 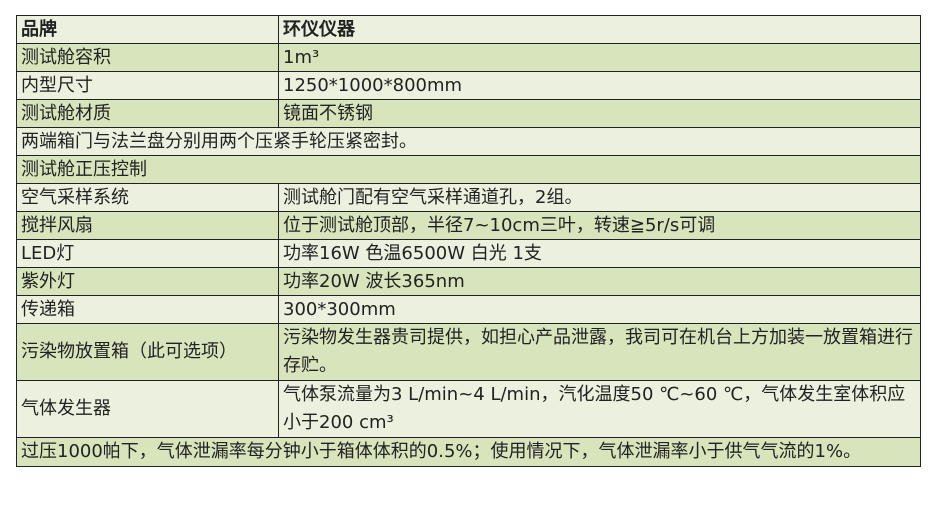 What do you see at coordinates (599, 85) in the screenshot?
I see `row-value: 1250*1000*800mm` at bounding box center [599, 85].